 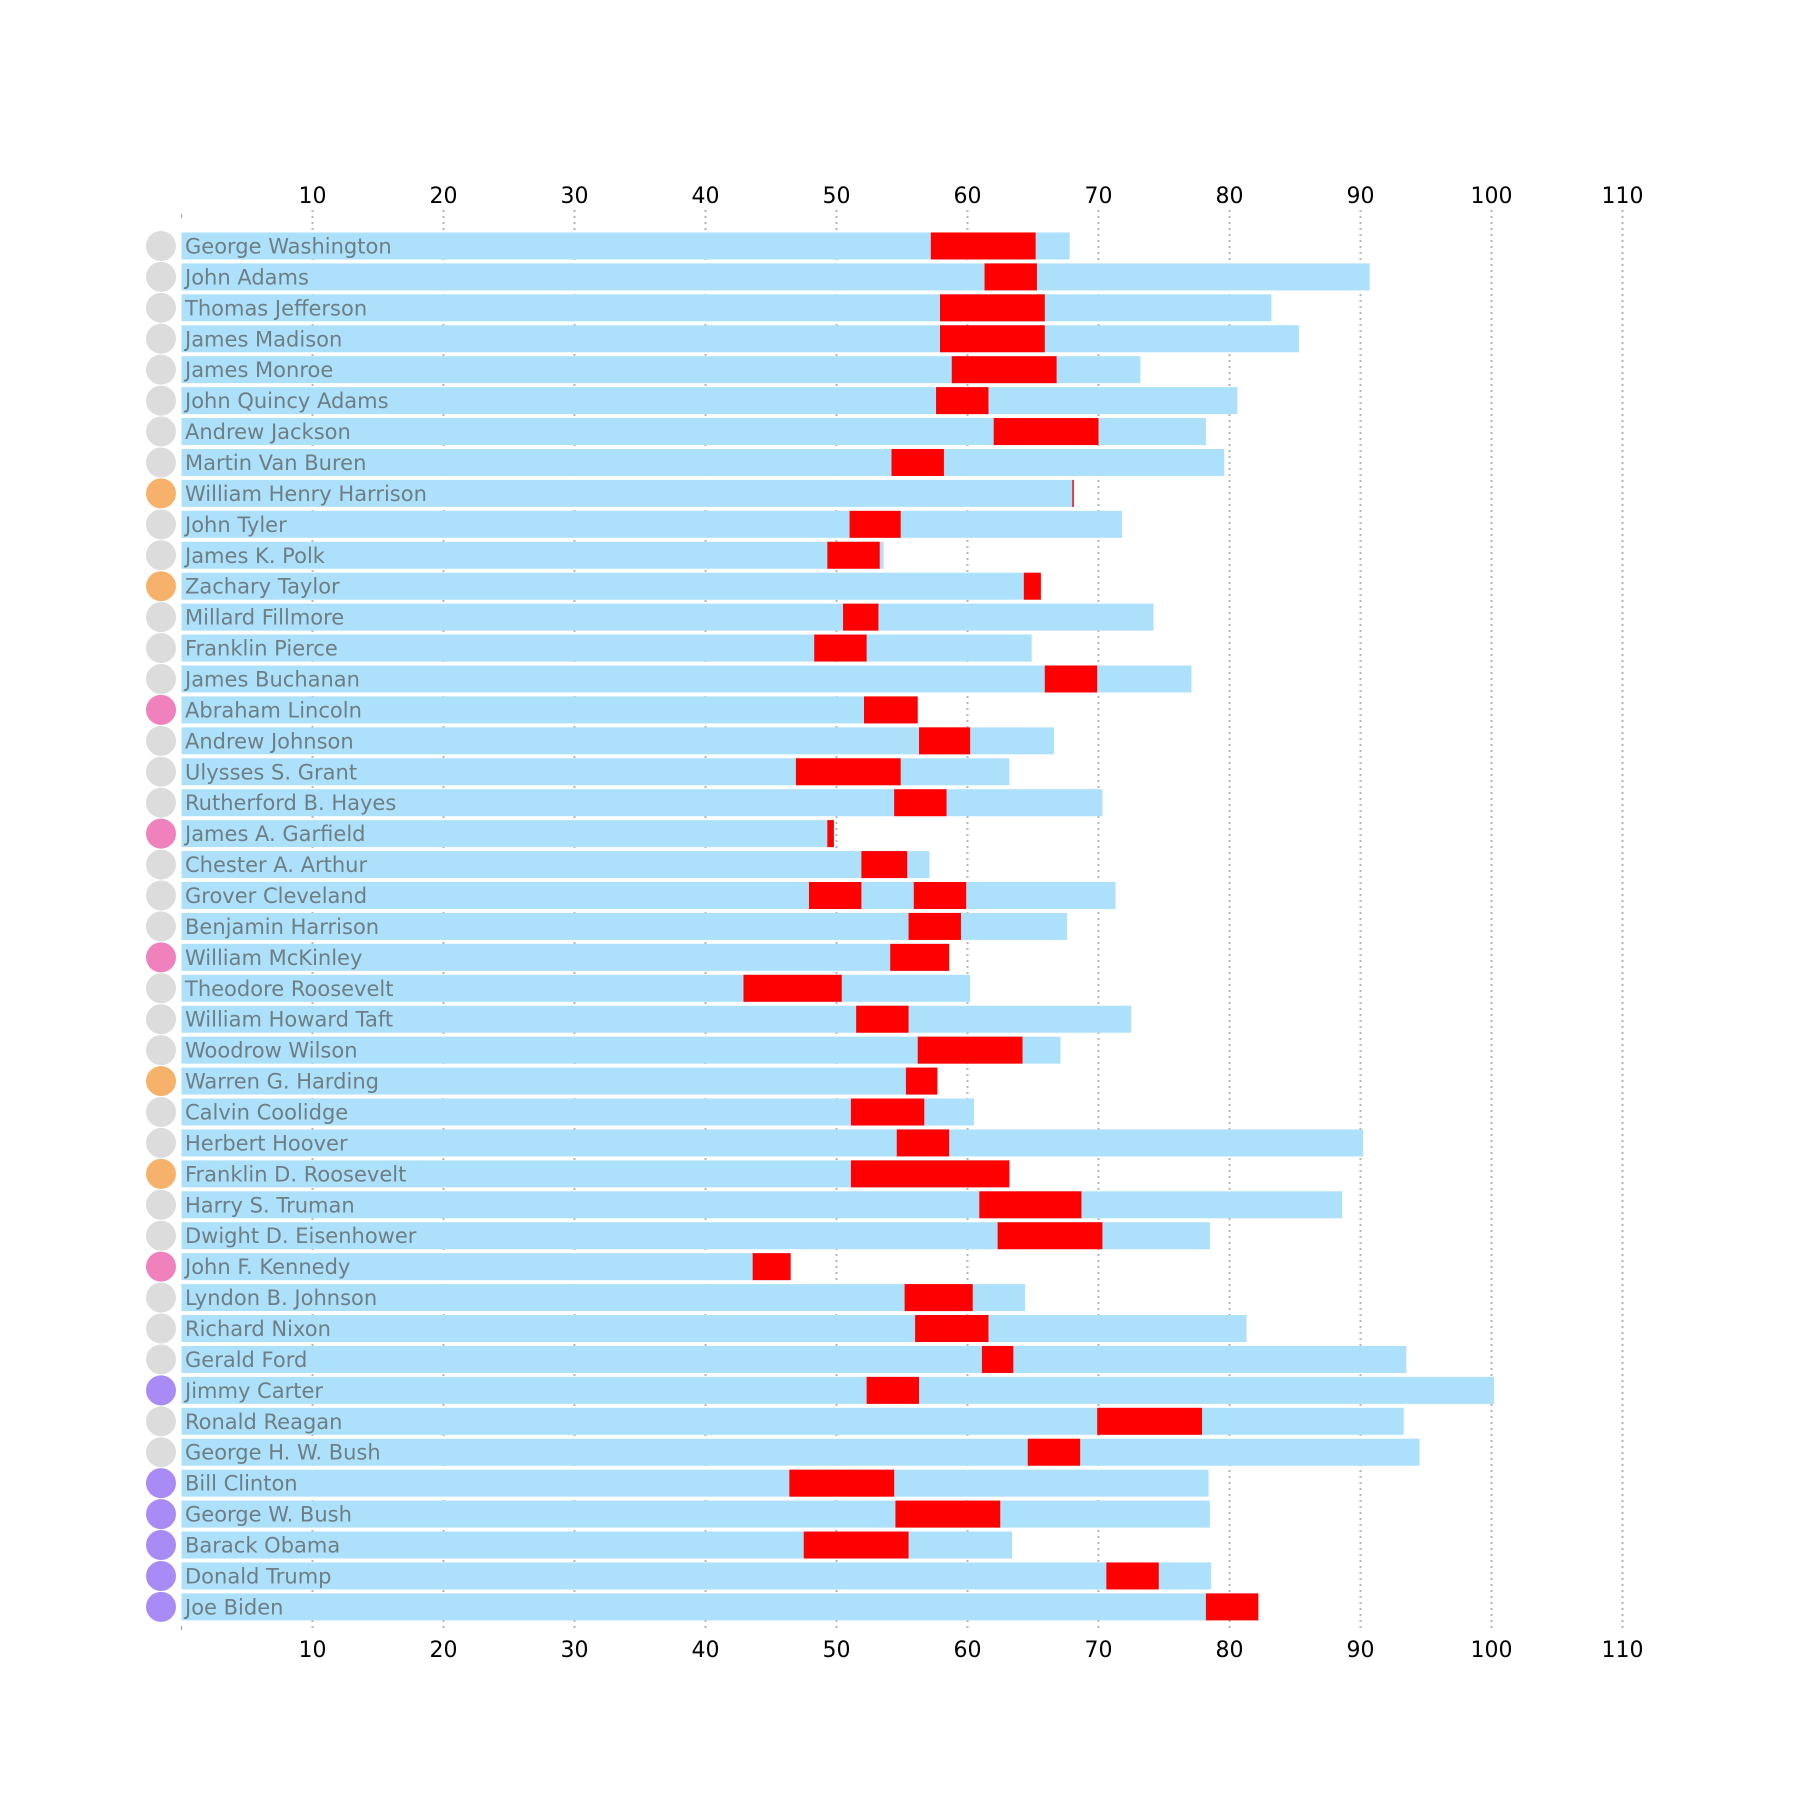 I want to click on top-tick-label: 100, so click(x=1492, y=196).